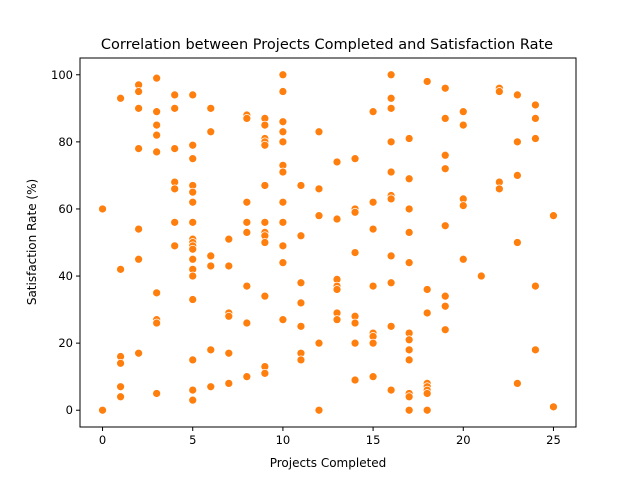 The image size is (640, 484). What do you see at coordinates (463, 440) in the screenshot?
I see `x-tick-label: 20` at bounding box center [463, 440].